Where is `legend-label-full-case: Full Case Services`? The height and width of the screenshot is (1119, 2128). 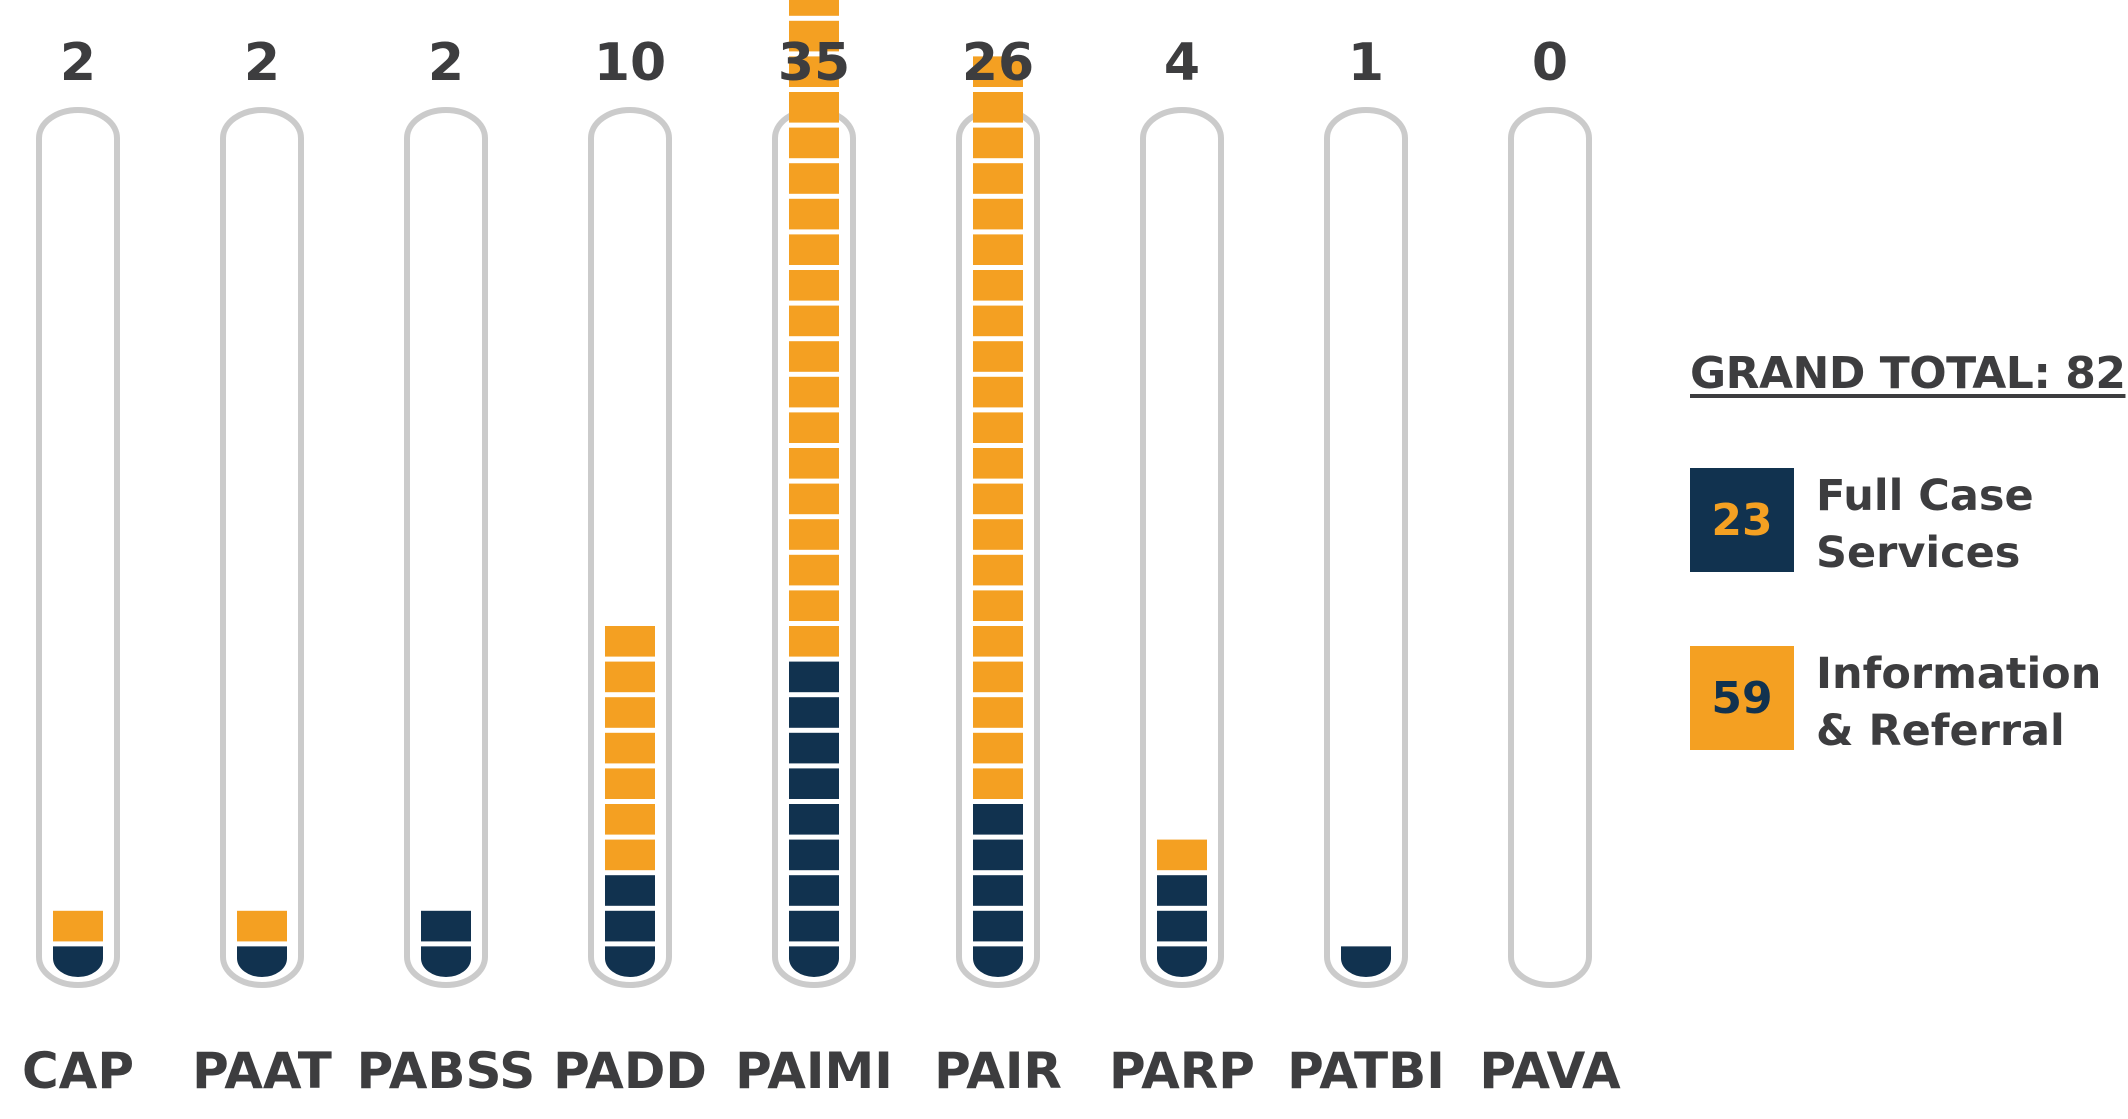 legend-label-full-case: Full Case Services is located at coordinates (1925, 525).